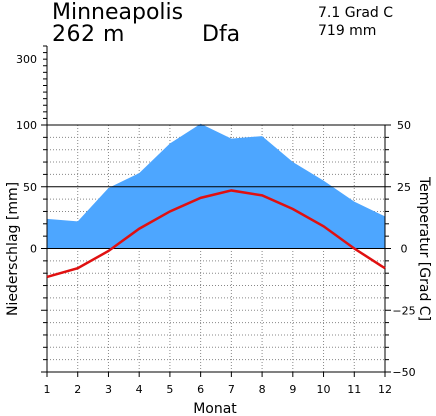  I want to click on station-elevation: 262 m, so click(88, 34).